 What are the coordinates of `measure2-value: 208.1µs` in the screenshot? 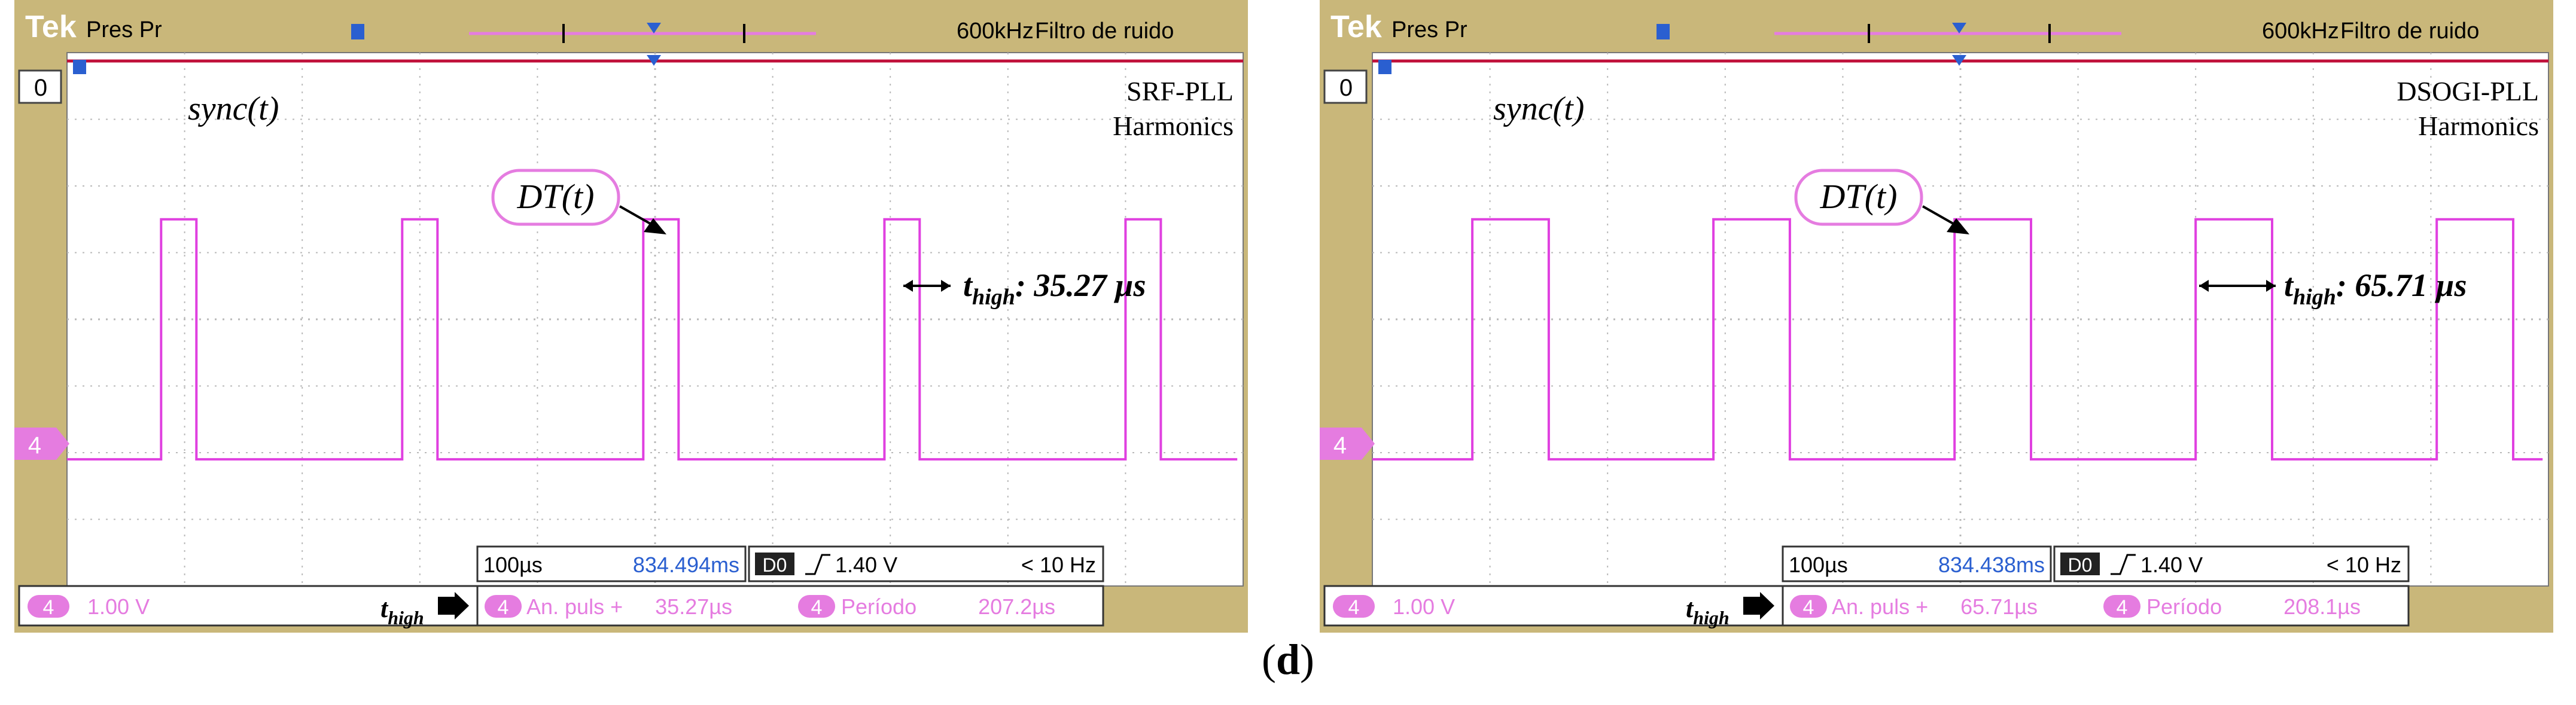 It's located at (2322, 606).